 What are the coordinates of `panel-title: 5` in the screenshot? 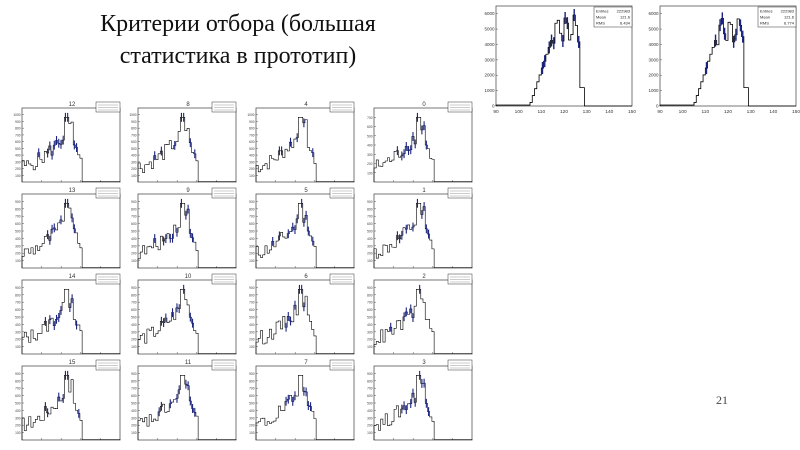 It's located at (306, 191).